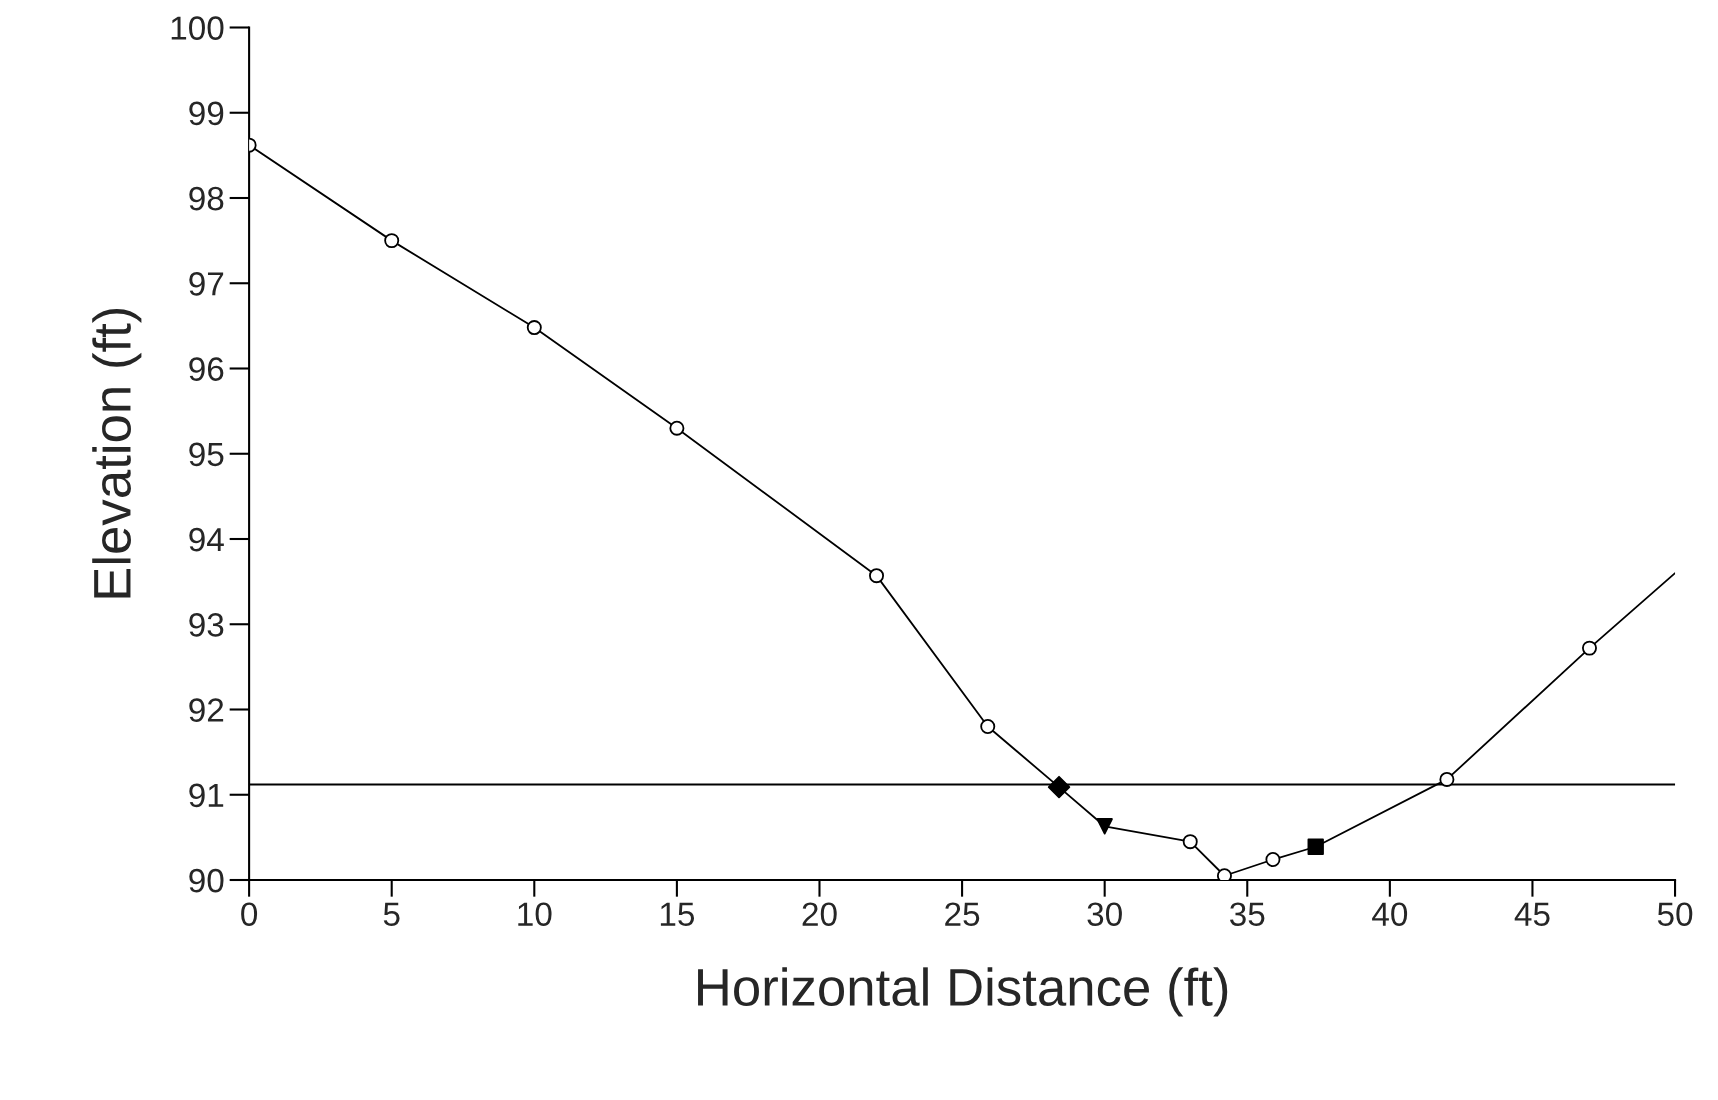 This screenshot has width=1718, height=1100. Describe the element at coordinates (535, 914) in the screenshot. I see `x-tick-label: 10` at that location.